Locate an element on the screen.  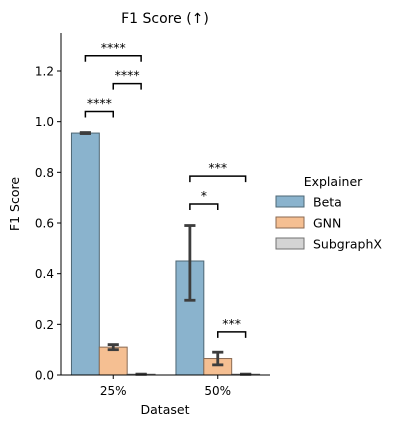
legend-label: SubgraphX is located at coordinates (347, 244).